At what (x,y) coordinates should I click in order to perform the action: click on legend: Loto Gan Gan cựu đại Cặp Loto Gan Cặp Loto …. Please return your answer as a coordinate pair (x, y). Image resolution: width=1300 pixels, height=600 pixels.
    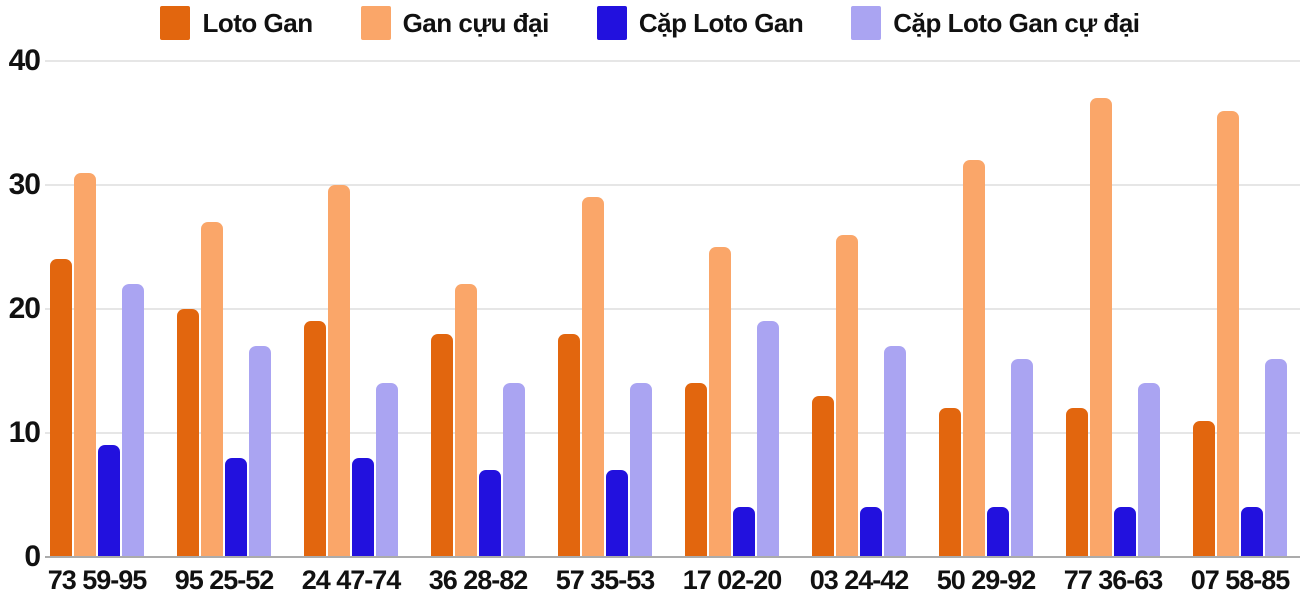
    Looking at the image, I should click on (650, 23).